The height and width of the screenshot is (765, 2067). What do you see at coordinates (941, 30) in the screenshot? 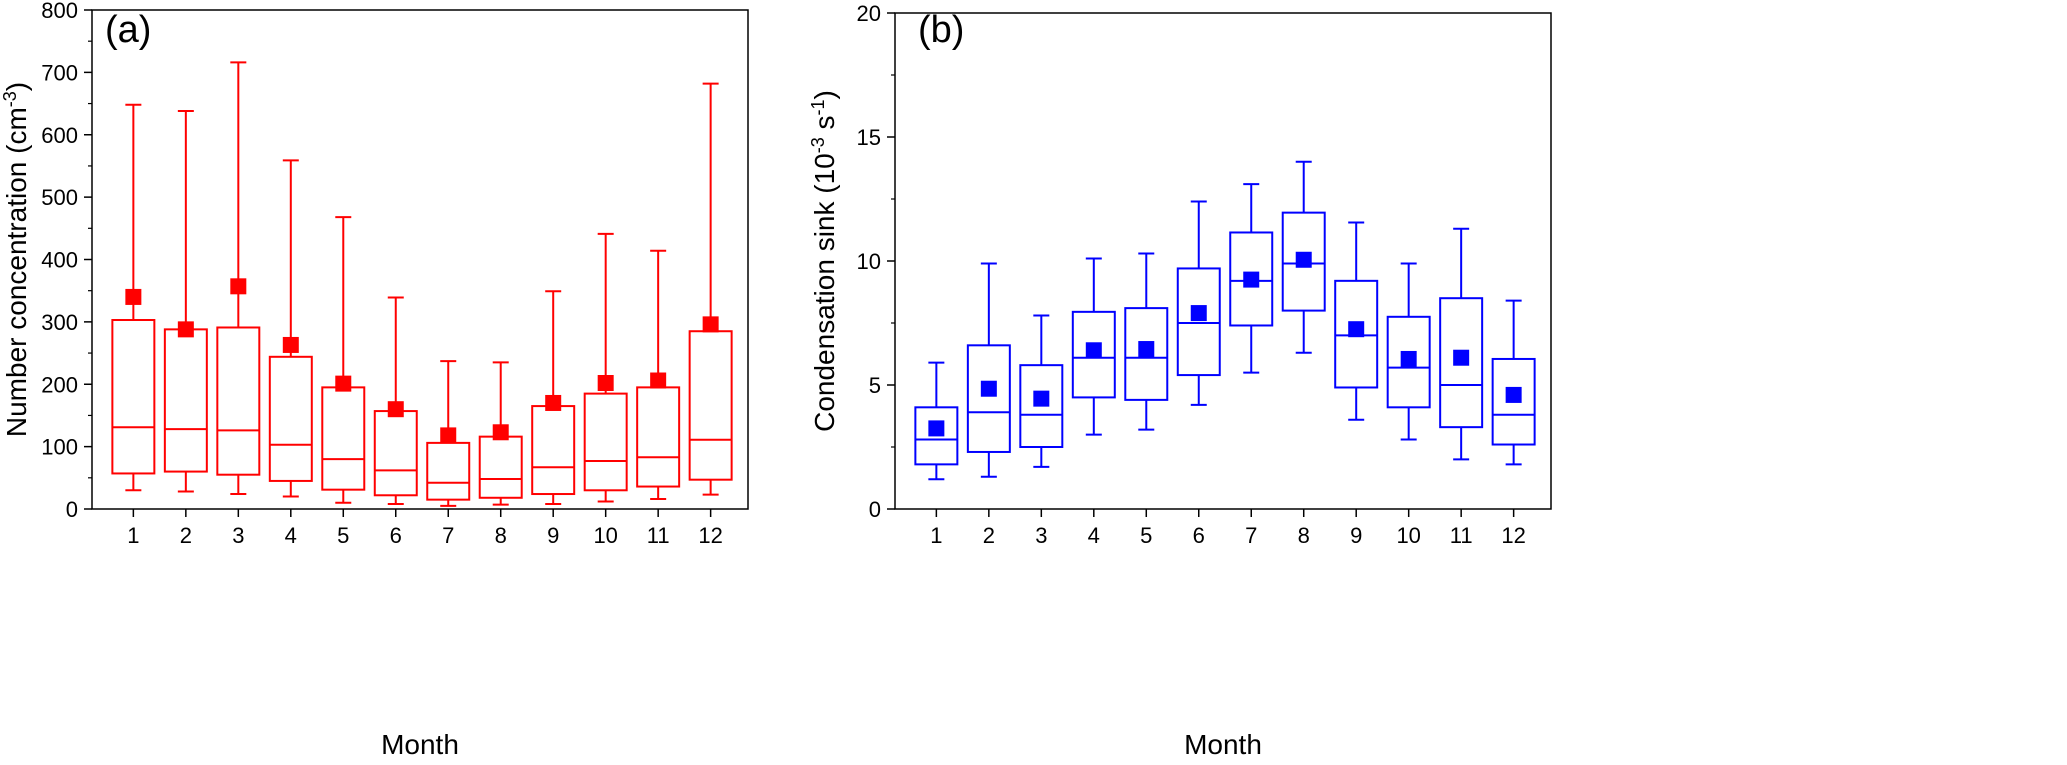
I see `panel-label: (b)` at bounding box center [941, 30].